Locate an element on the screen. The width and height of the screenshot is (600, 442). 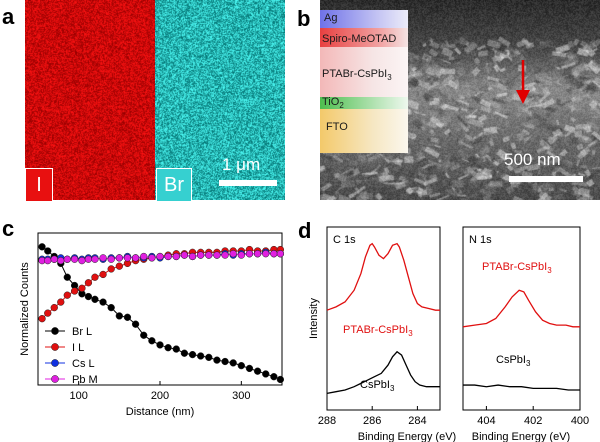
panel-label-a: a is located at coordinates (8, 16).